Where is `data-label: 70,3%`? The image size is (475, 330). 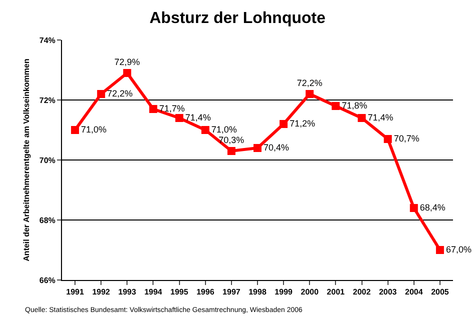 data-label: 70,3% is located at coordinates (231, 139).